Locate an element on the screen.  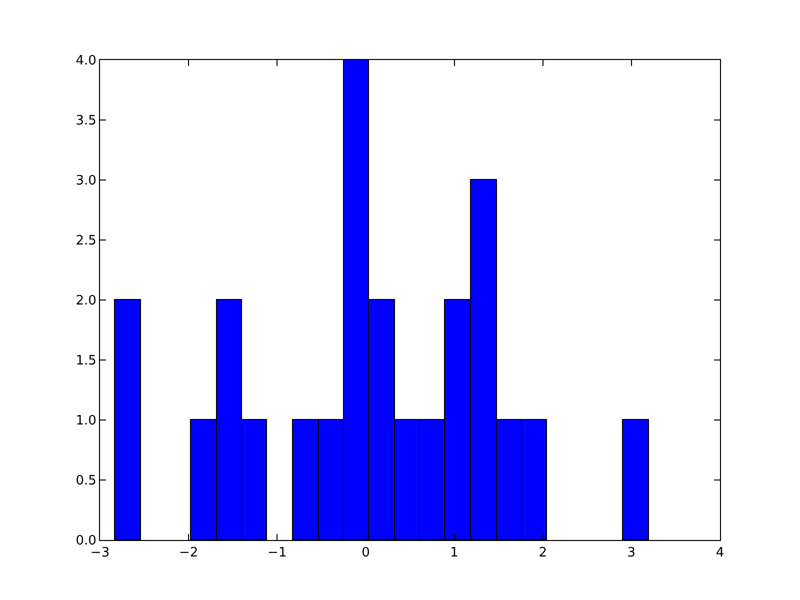
y-tick-label: 4.0 is located at coordinates (86, 61).